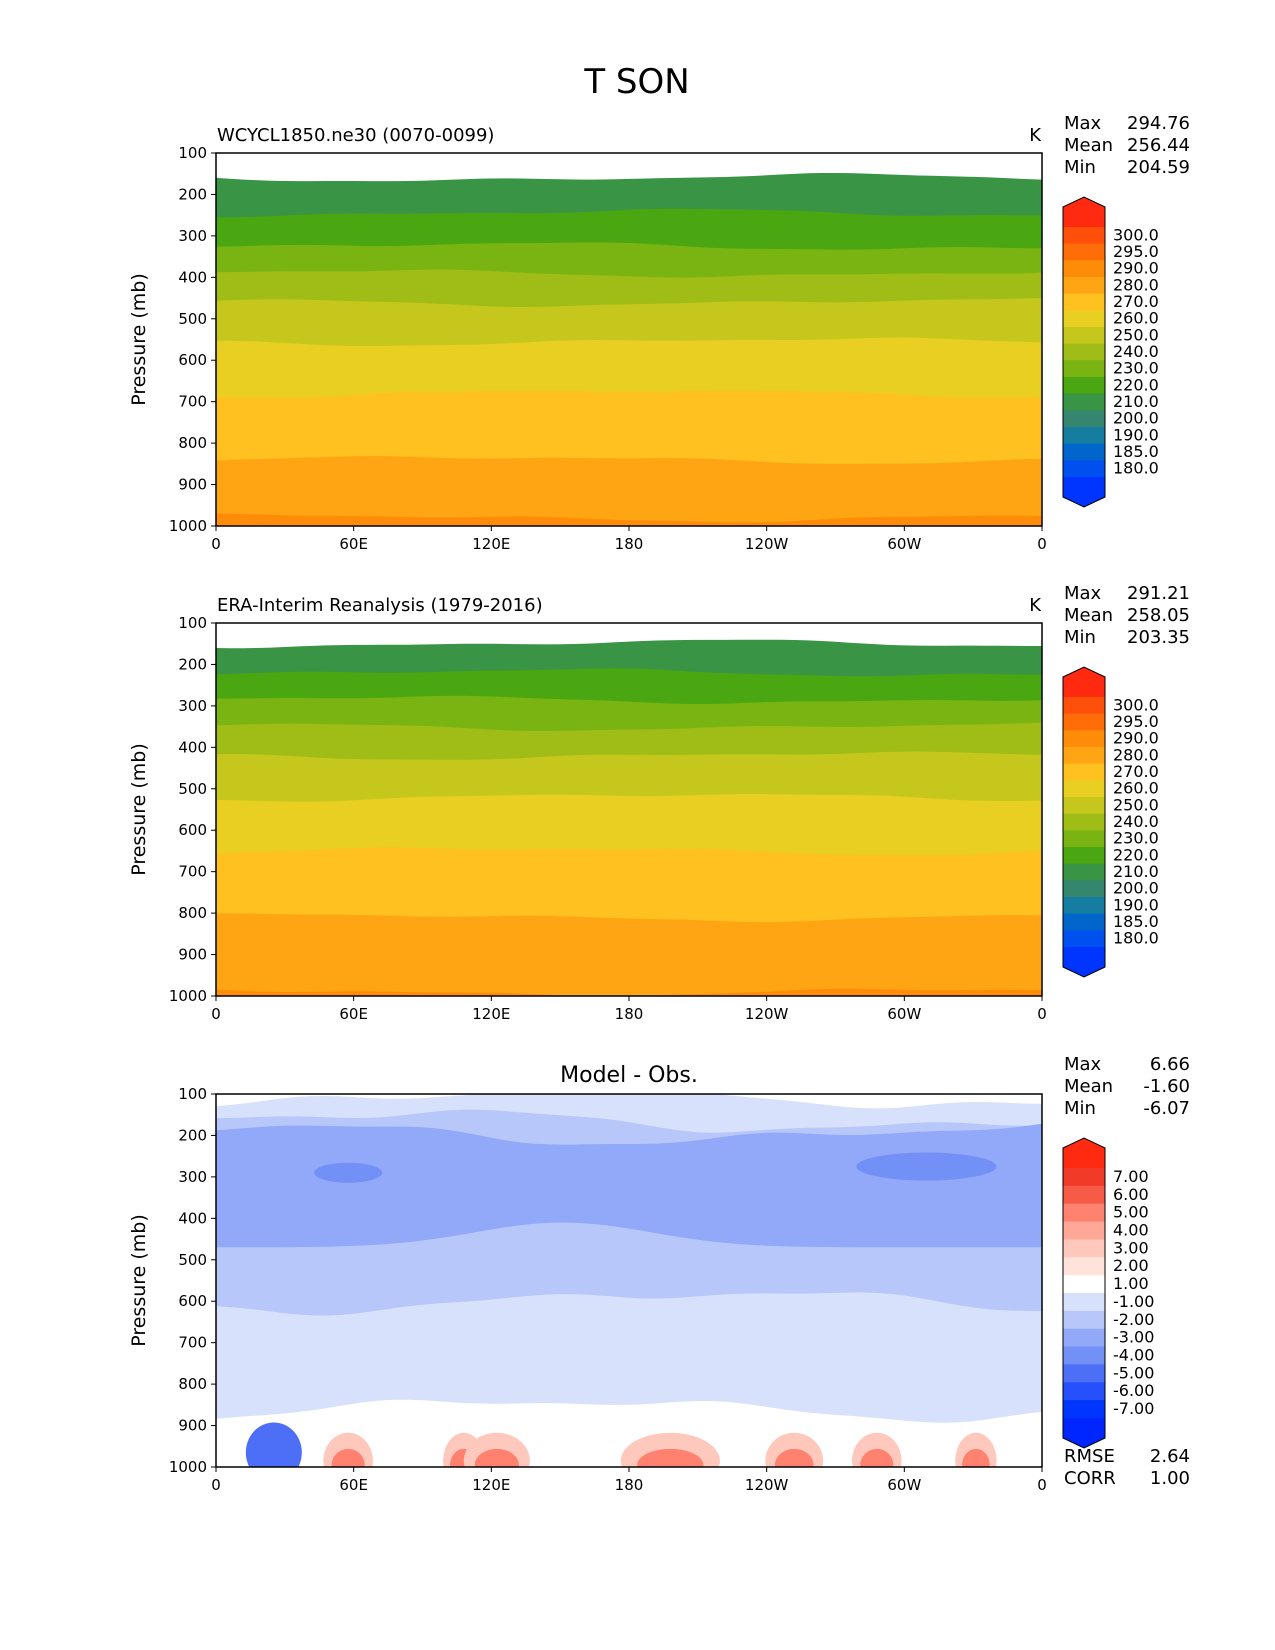  What do you see at coordinates (1088, 615) in the screenshot?
I see `stat-label-mean: Mean` at bounding box center [1088, 615].